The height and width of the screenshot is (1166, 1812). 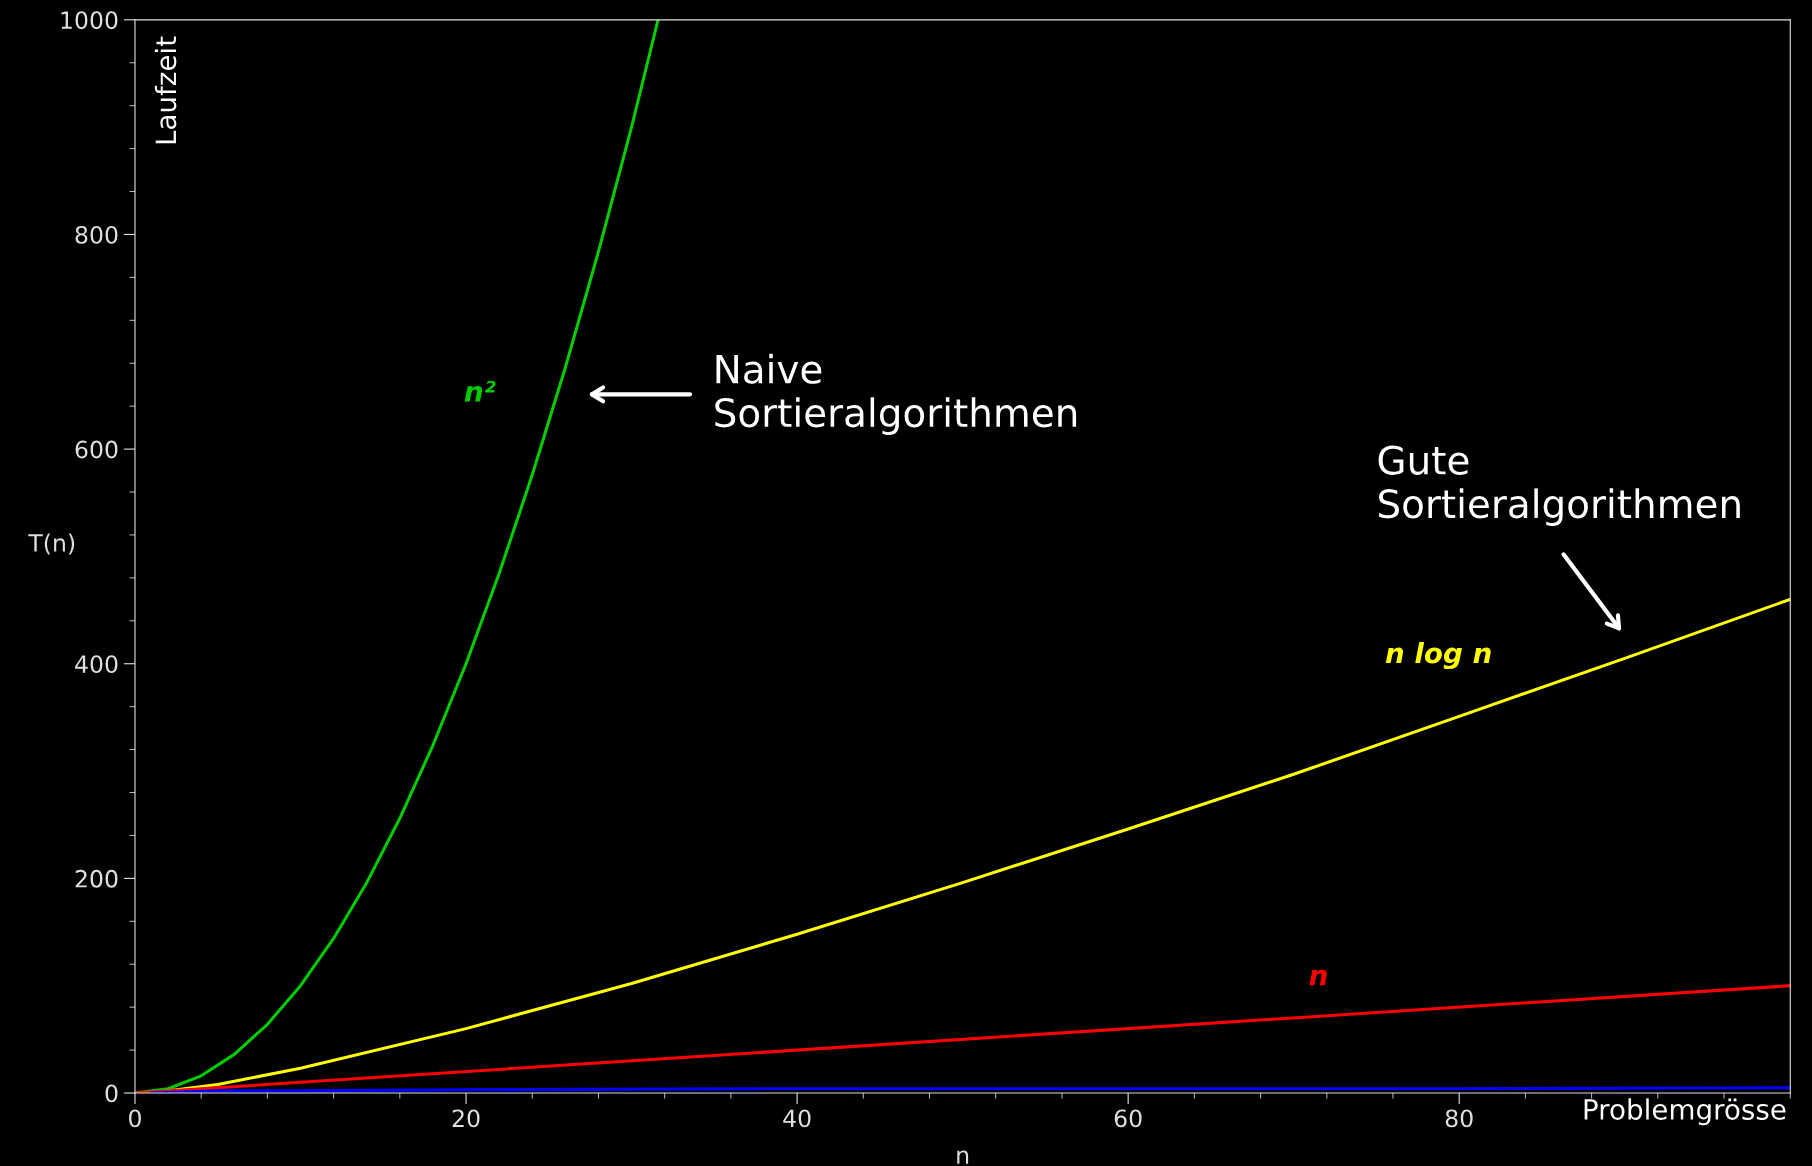 I want to click on y-axis-title: T(n), so click(x=51, y=544).